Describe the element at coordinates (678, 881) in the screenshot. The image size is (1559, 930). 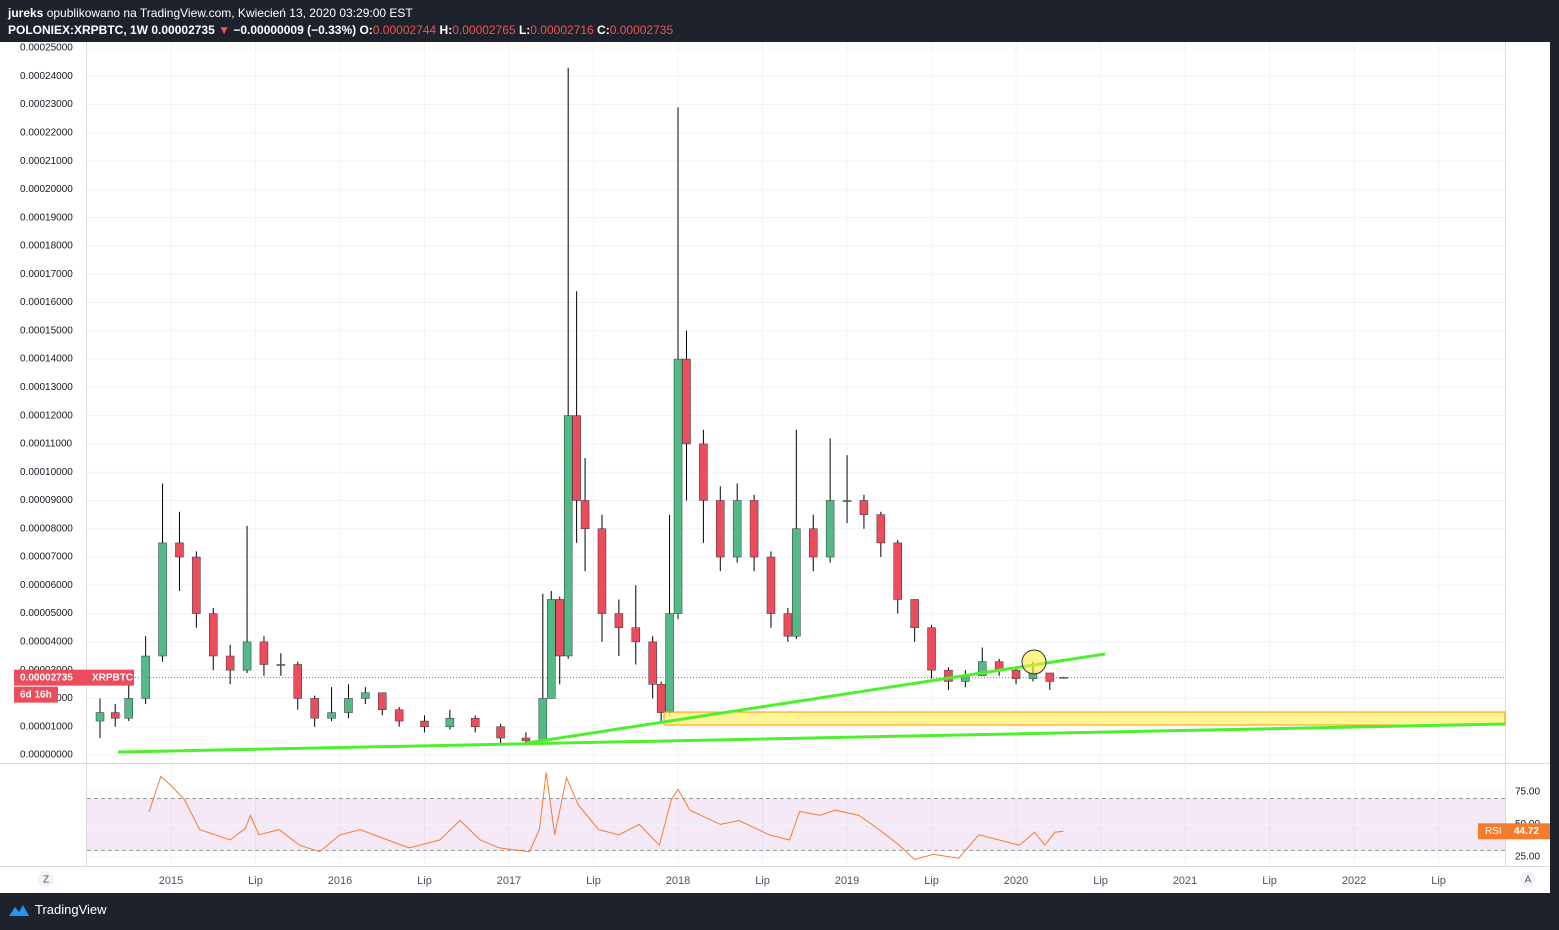
I see `x-tick-label: 2018` at that location.